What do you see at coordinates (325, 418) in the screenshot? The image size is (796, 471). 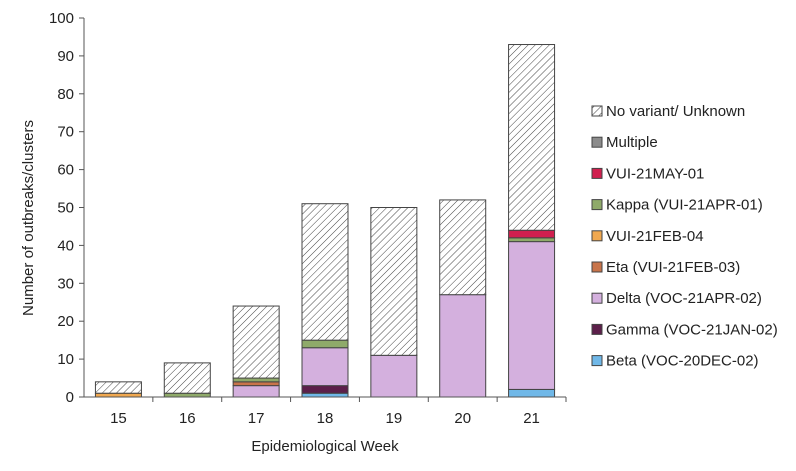 I see `x-tick-label: 18` at bounding box center [325, 418].